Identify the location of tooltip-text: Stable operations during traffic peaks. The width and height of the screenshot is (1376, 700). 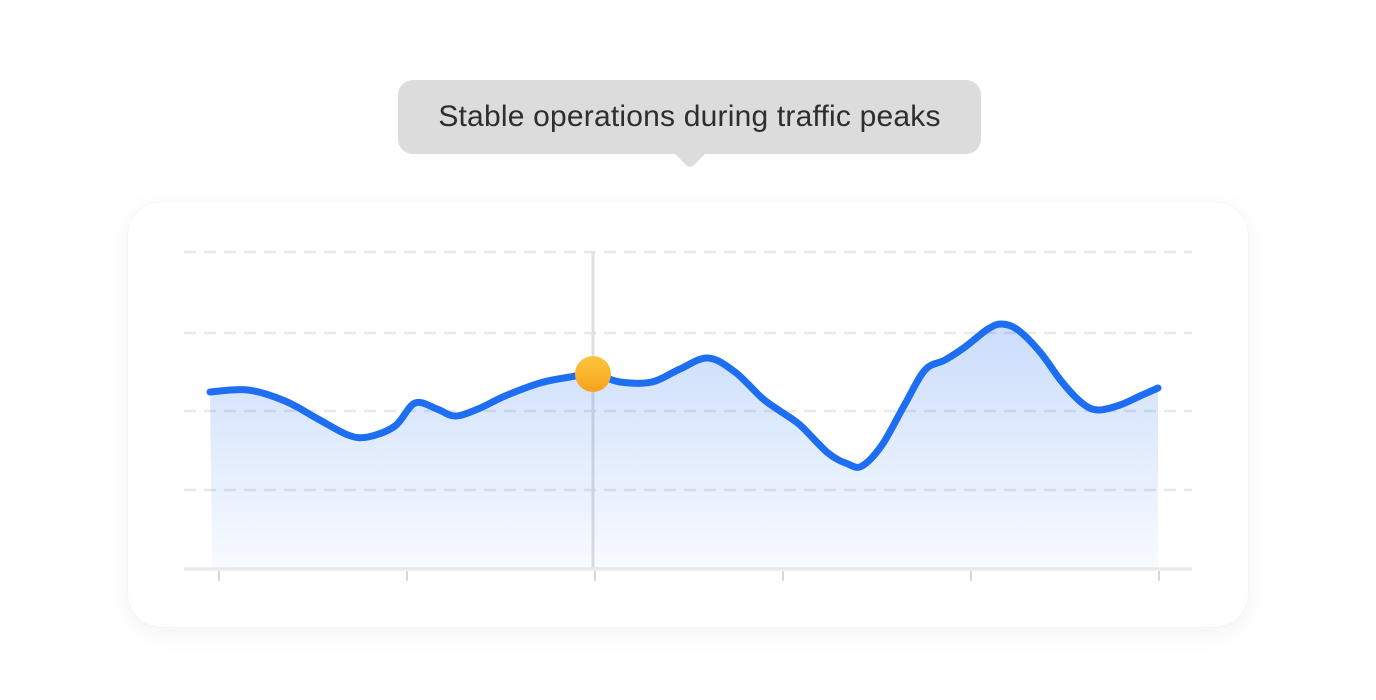
(689, 116).